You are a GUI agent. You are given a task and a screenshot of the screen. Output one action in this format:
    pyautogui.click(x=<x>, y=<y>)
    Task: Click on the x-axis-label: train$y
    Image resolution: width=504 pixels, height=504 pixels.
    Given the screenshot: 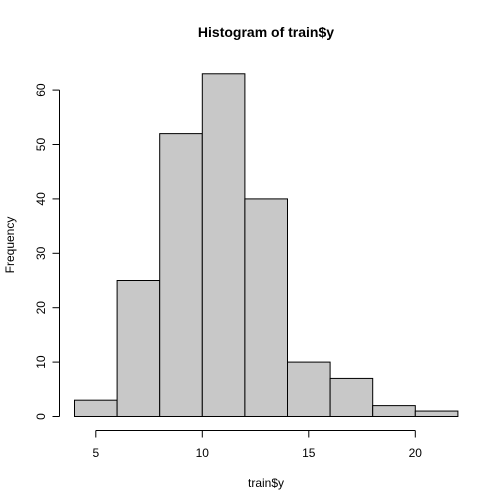 What is the action you would take?
    pyautogui.click(x=266, y=483)
    